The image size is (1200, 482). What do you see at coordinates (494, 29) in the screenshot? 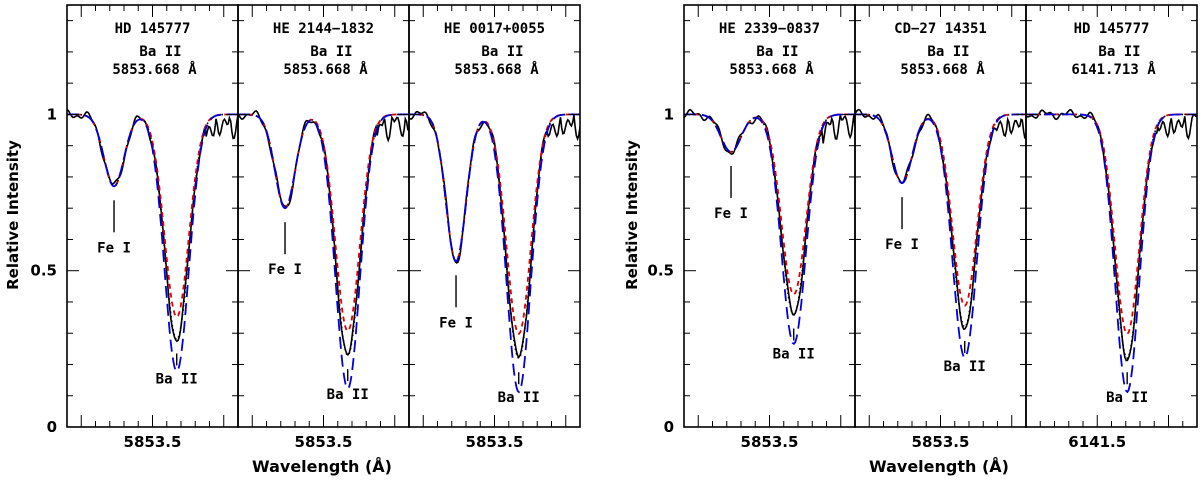
I see `panel-star-label: HE 0017+0055` at bounding box center [494, 29].